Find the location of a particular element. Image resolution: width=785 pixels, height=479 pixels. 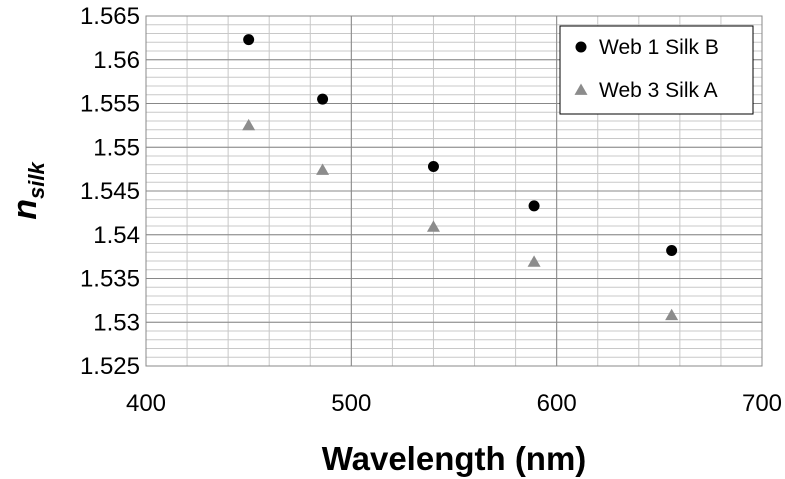

y-axis-title-subscript: silk is located at coordinates (36, 180).